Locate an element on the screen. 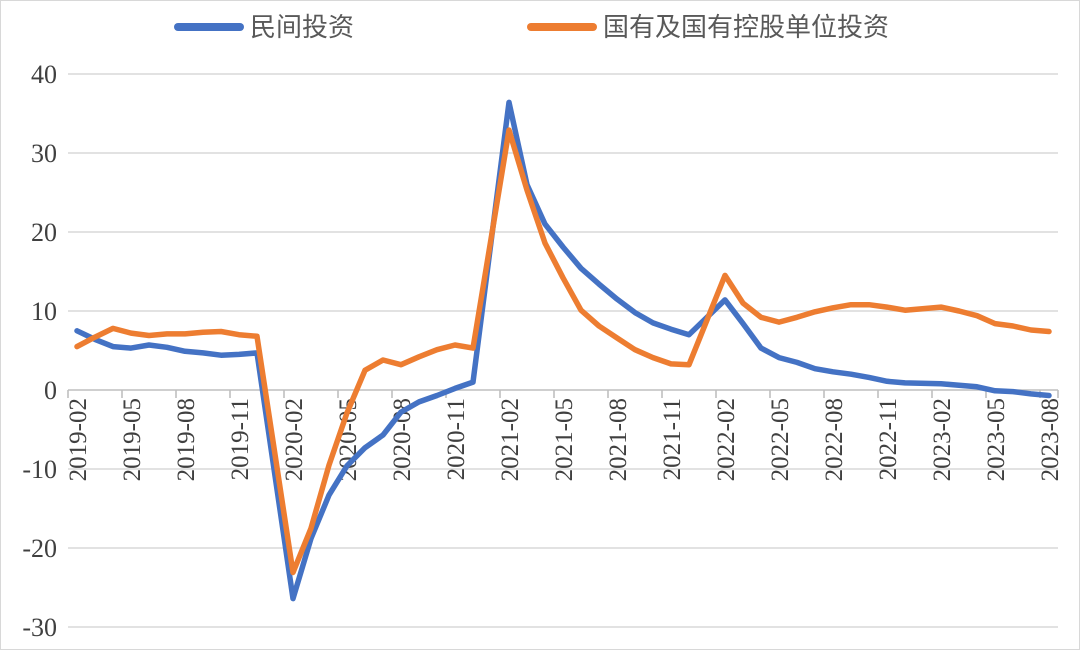  y-axis-label: 0 is located at coordinates (50, 390).